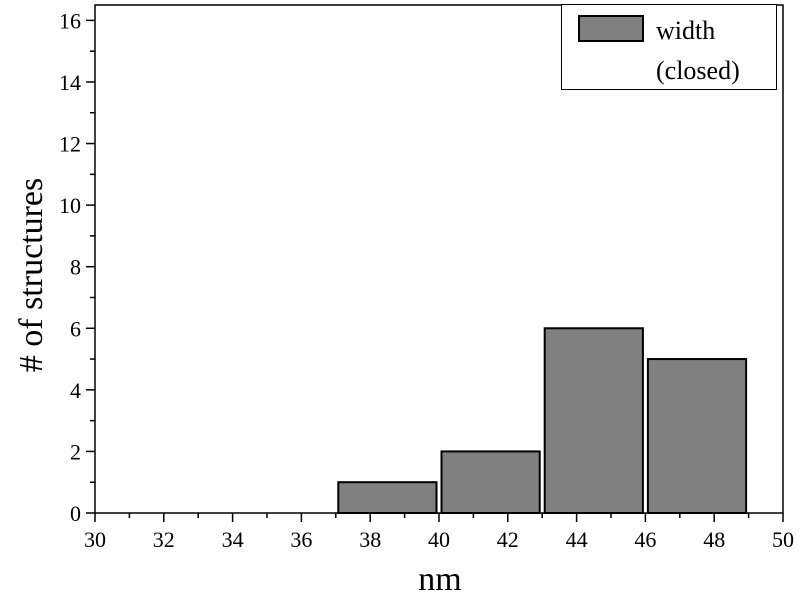  Describe the element at coordinates (508, 539) in the screenshot. I see `x-tick-label: 42` at that location.